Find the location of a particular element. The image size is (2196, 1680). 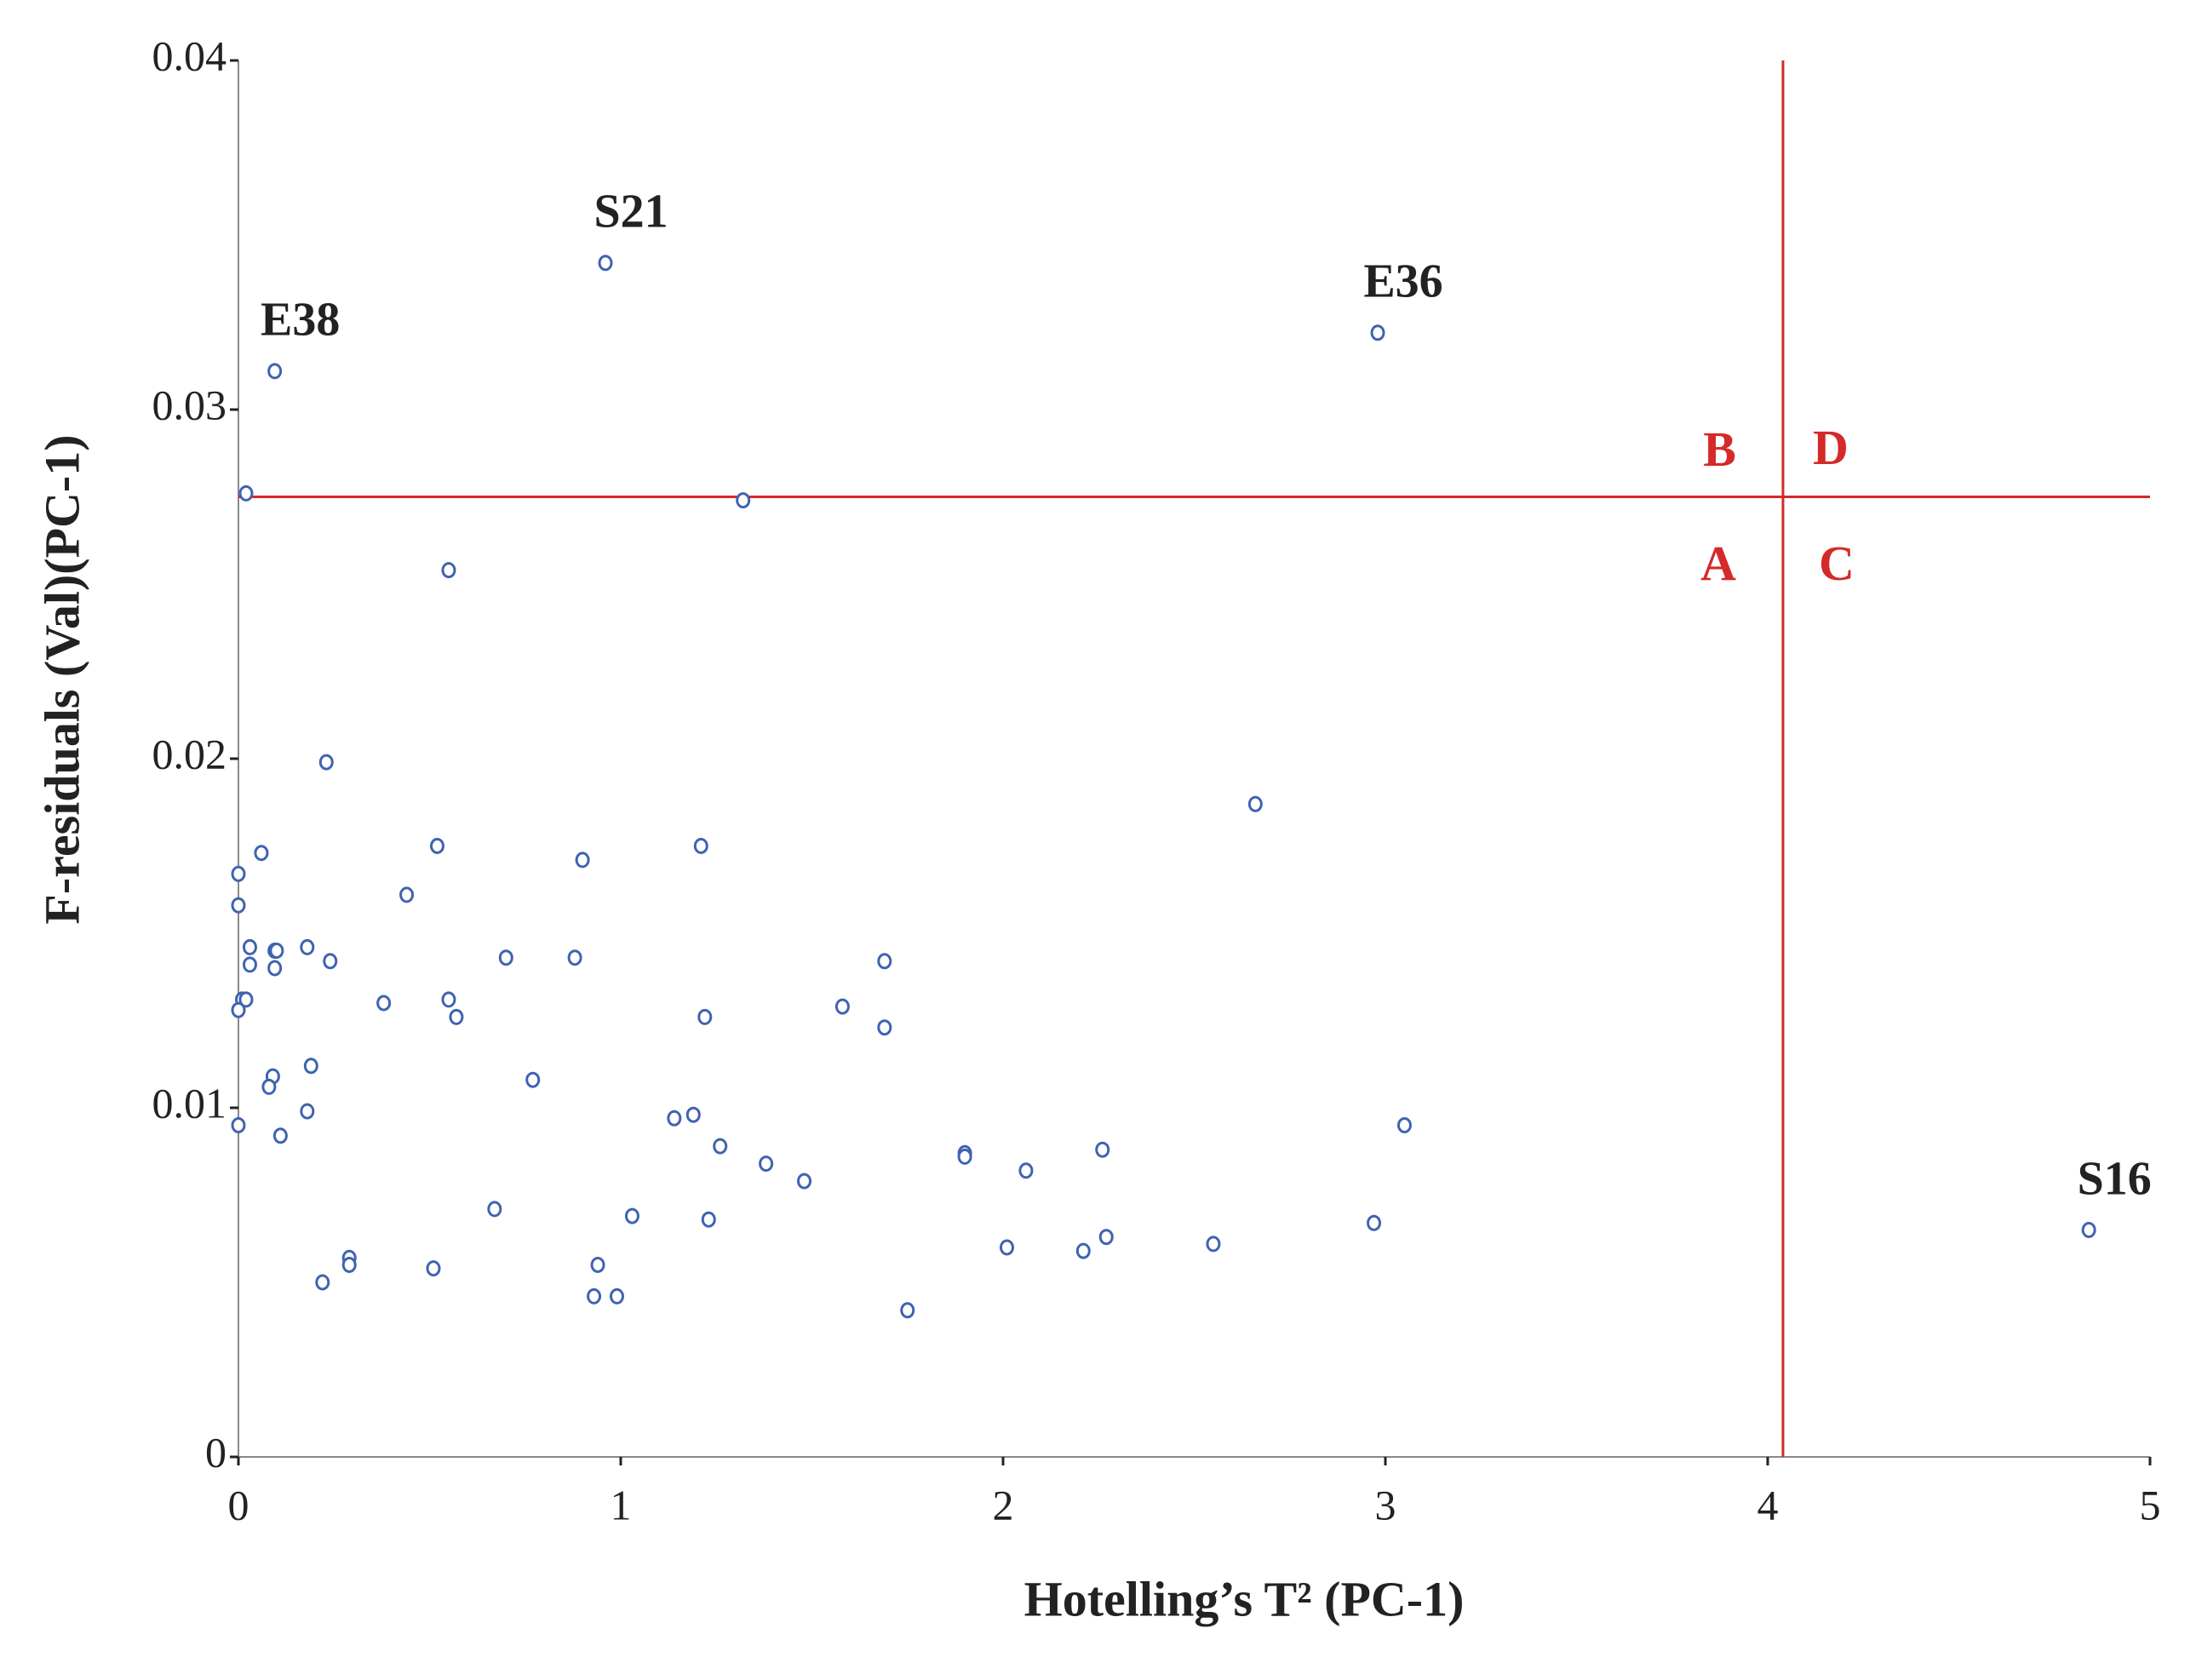

quadrant-label: C is located at coordinates (1837, 563).